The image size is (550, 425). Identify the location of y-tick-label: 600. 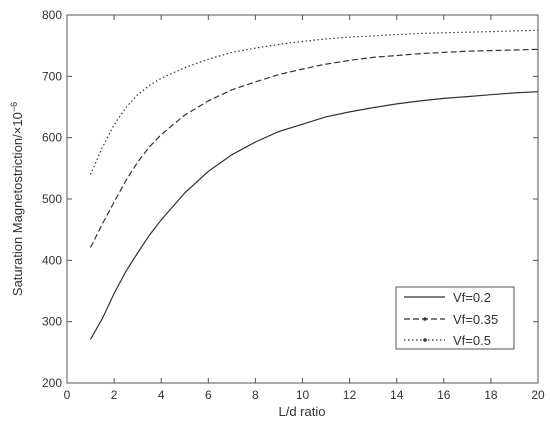
(52, 138).